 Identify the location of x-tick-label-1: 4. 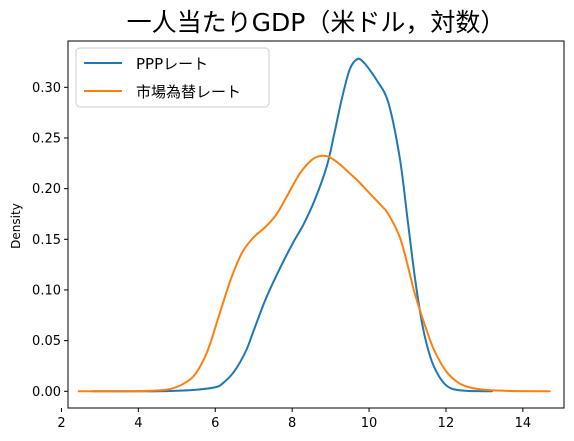
(138, 423).